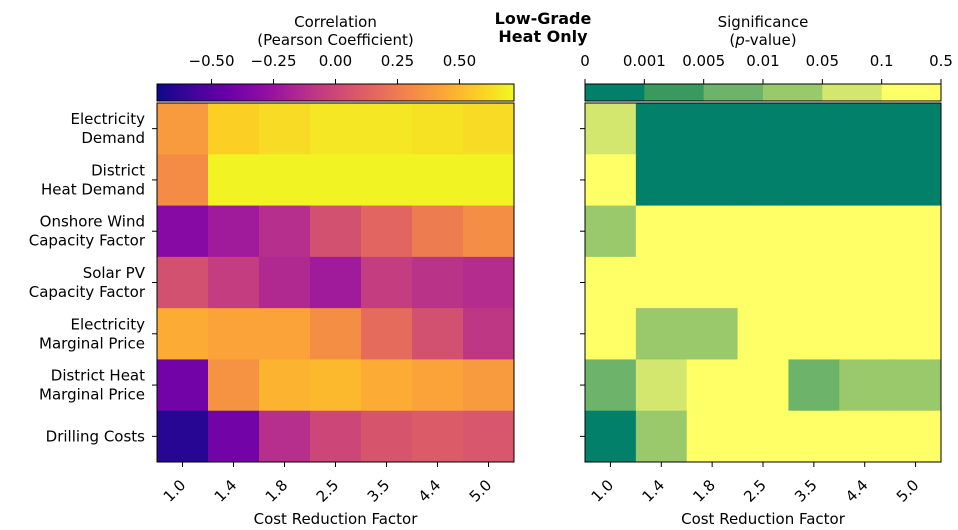 The height and width of the screenshot is (530, 958). What do you see at coordinates (763, 22) in the screenshot?
I see `significance-colorbar-label: Significance` at bounding box center [763, 22].